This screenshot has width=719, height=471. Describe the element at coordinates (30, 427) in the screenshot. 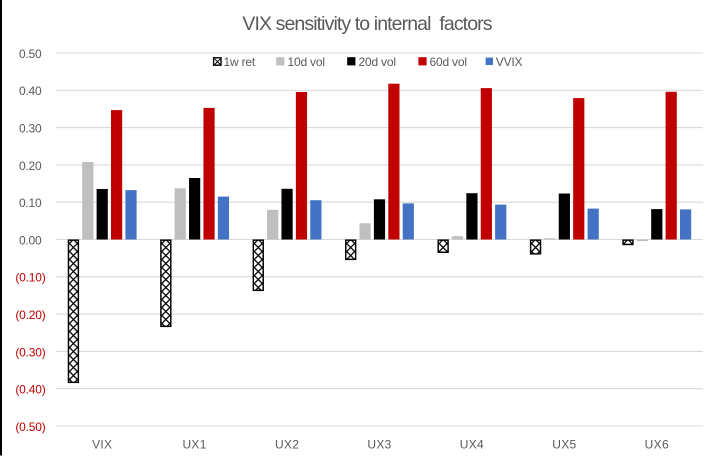

I see `svg-text: (0.50)` at that location.